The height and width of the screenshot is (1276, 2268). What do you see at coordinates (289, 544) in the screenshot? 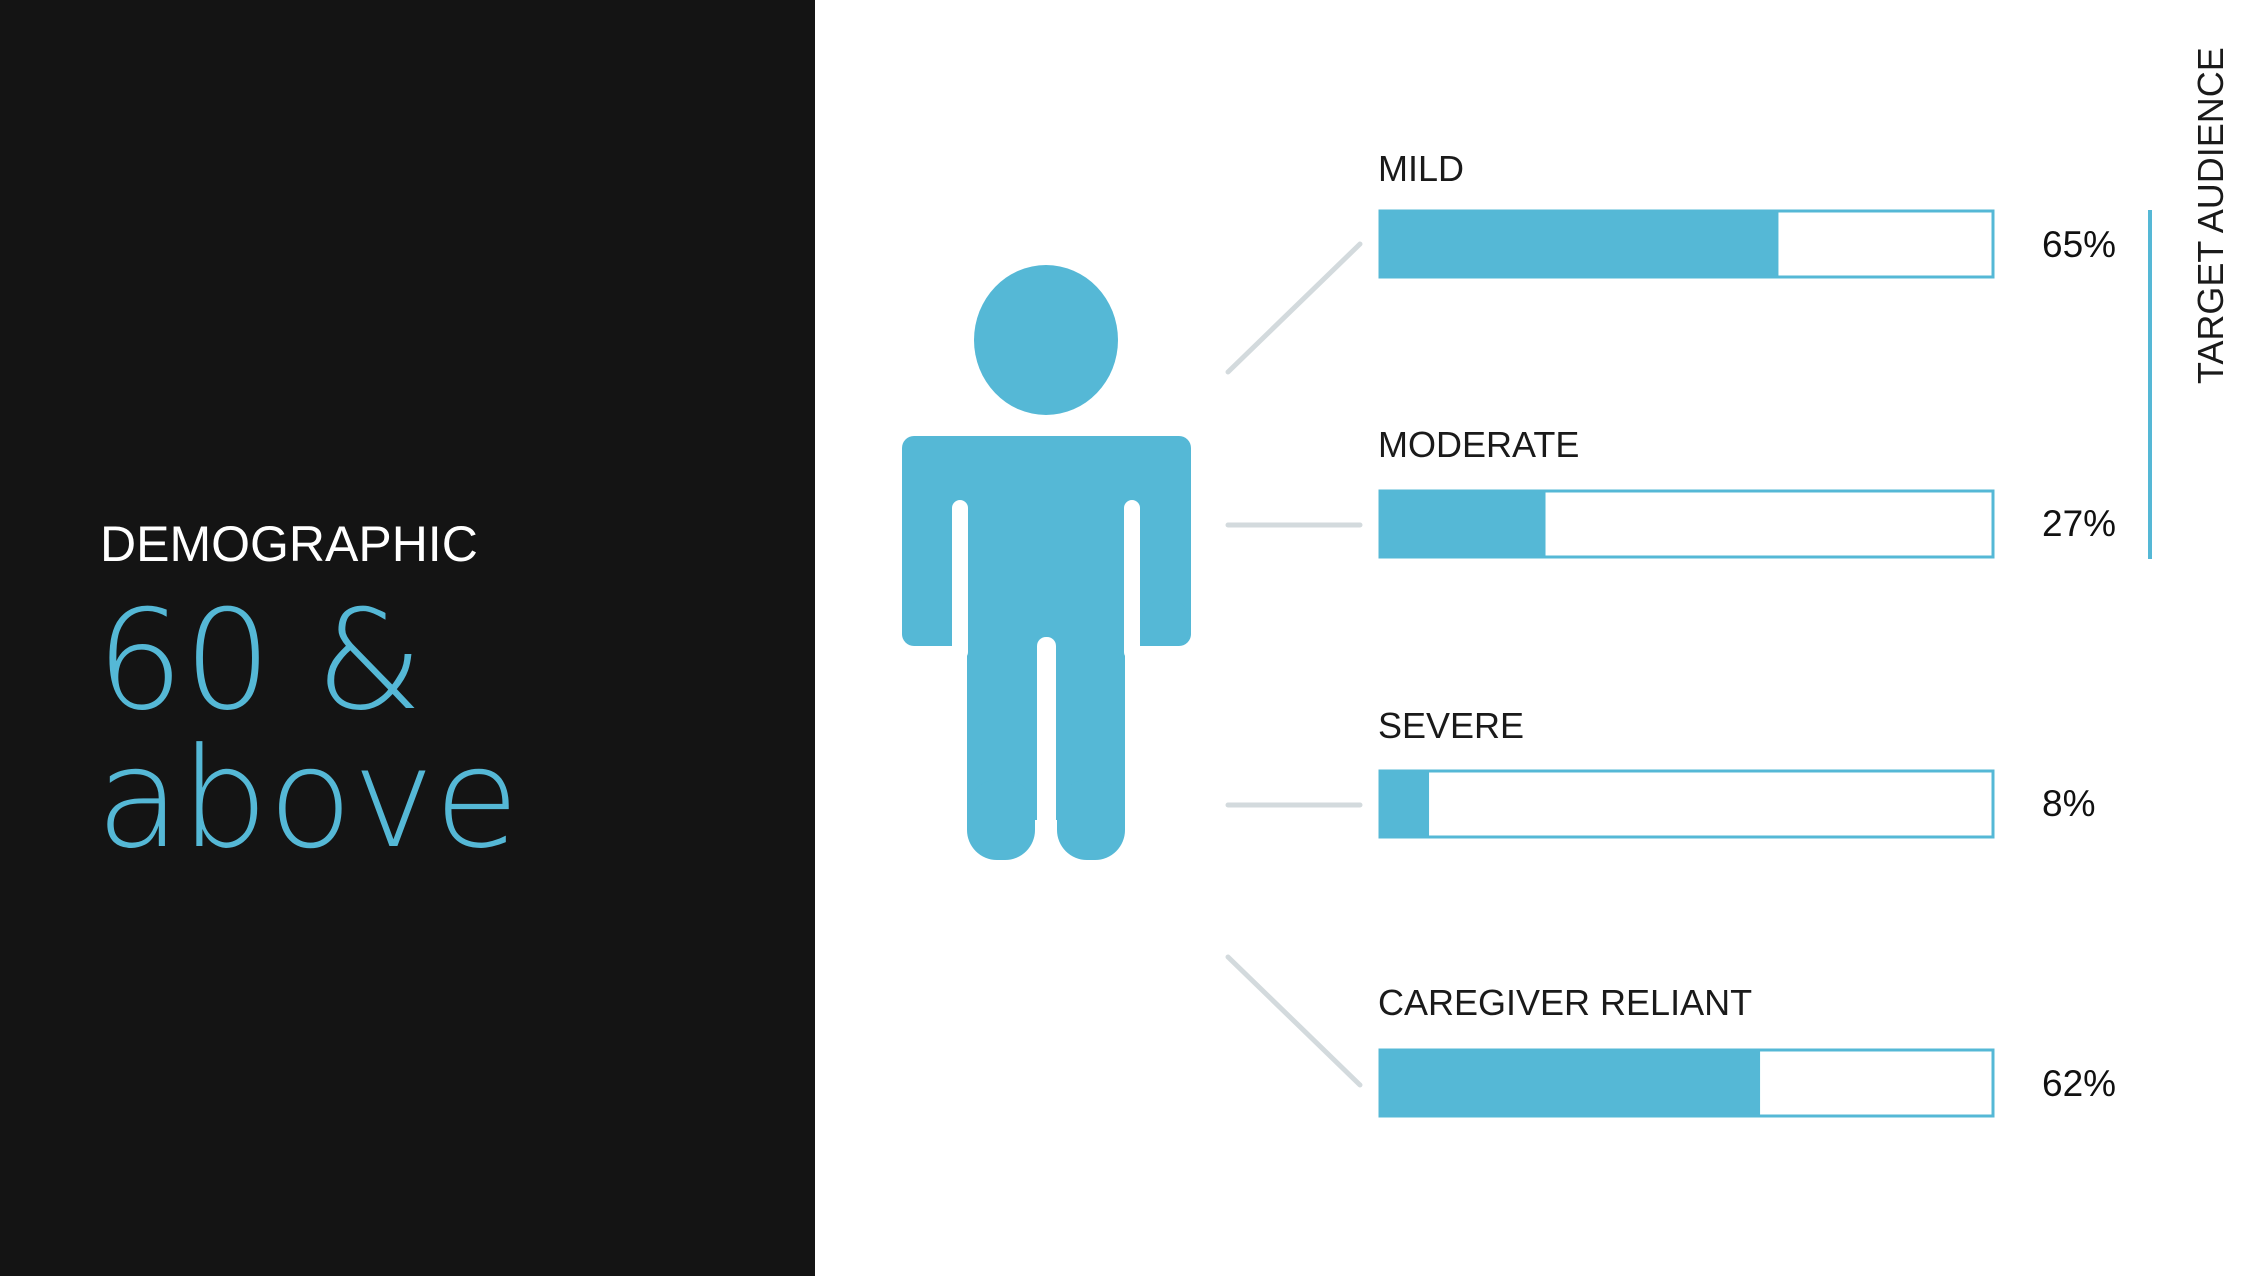
I see `demographic-heading: DEMOGRAPHIC` at bounding box center [289, 544].